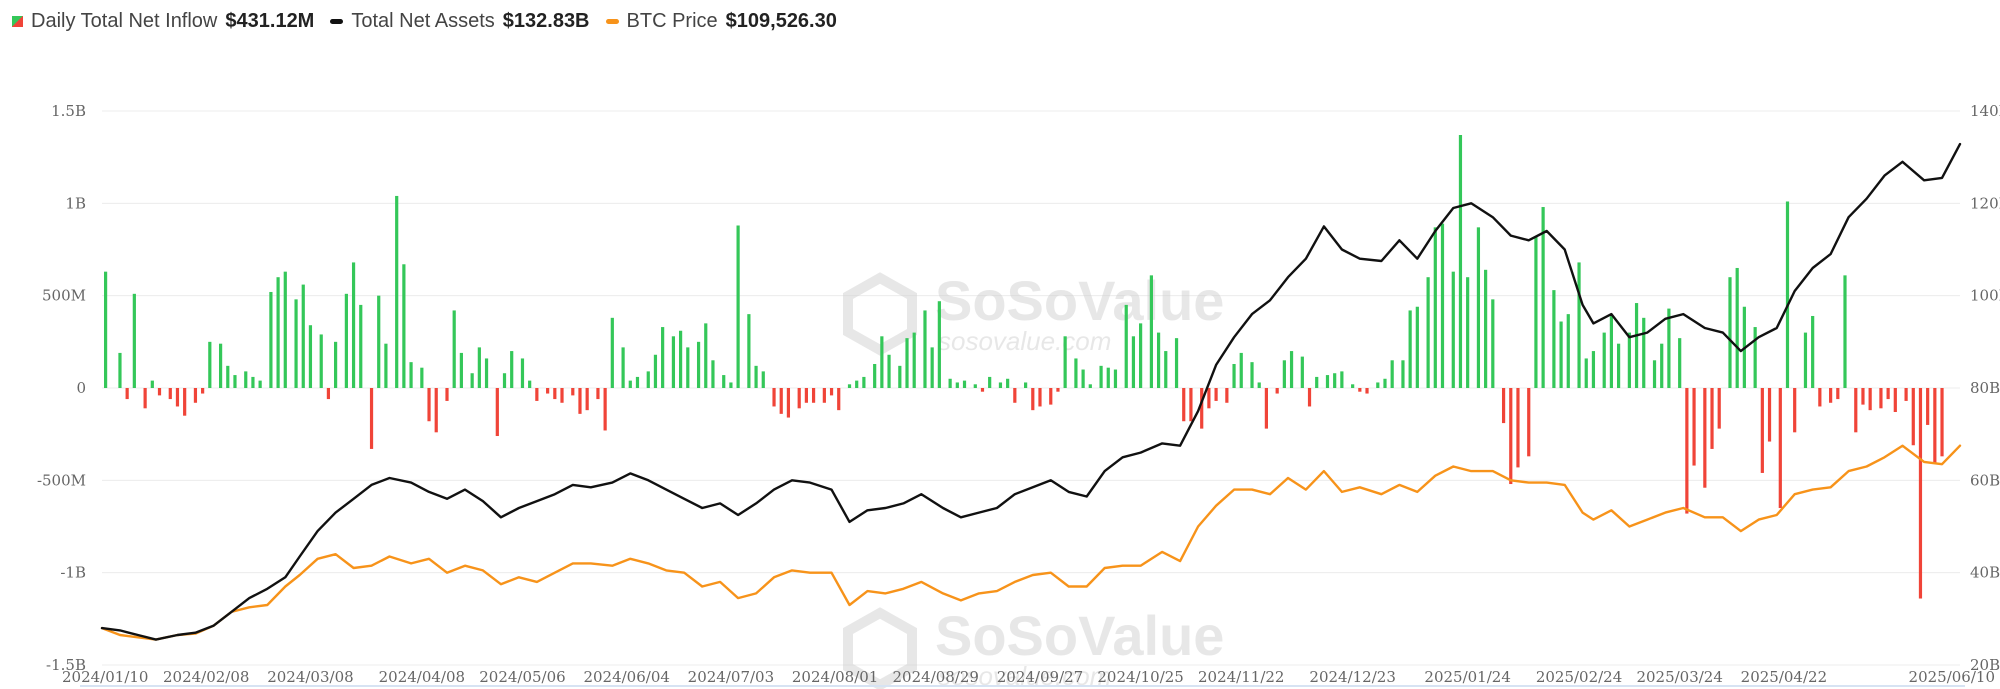  Describe the element at coordinates (61, 388) in the screenshot. I see `y-axis-left: 1.5B 1B 500M 0 -500M -1B -1.5B` at that location.